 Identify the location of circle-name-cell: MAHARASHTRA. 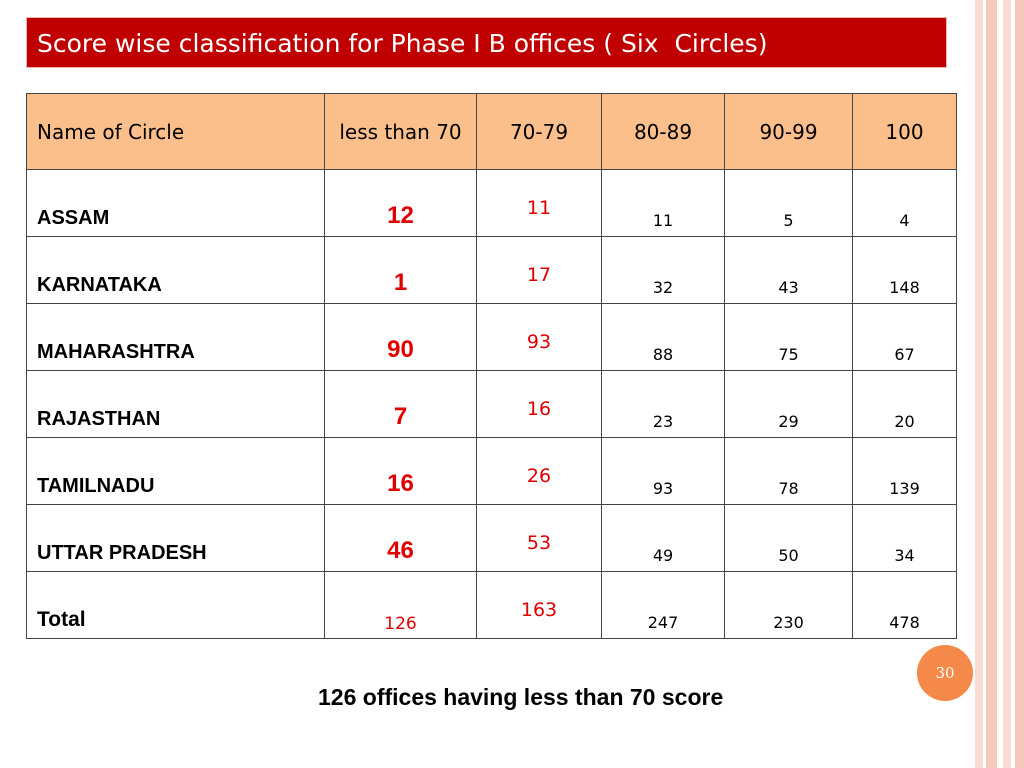
(175, 337).